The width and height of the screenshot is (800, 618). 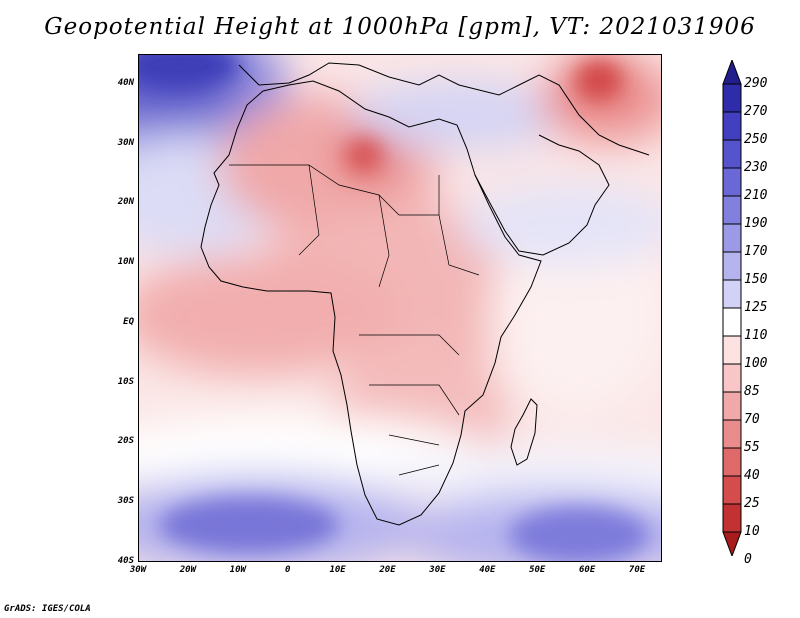 What do you see at coordinates (524, 432) in the screenshot?
I see `madagascar-coastline` at bounding box center [524, 432].